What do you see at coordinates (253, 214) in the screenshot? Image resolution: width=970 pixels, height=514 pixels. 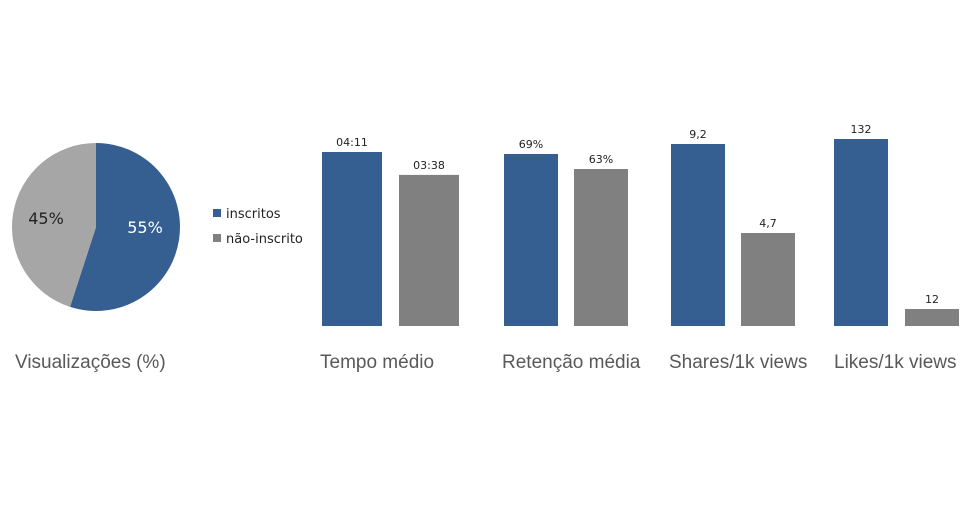 I see `legend-label-inscritos: inscritos` at bounding box center [253, 214].